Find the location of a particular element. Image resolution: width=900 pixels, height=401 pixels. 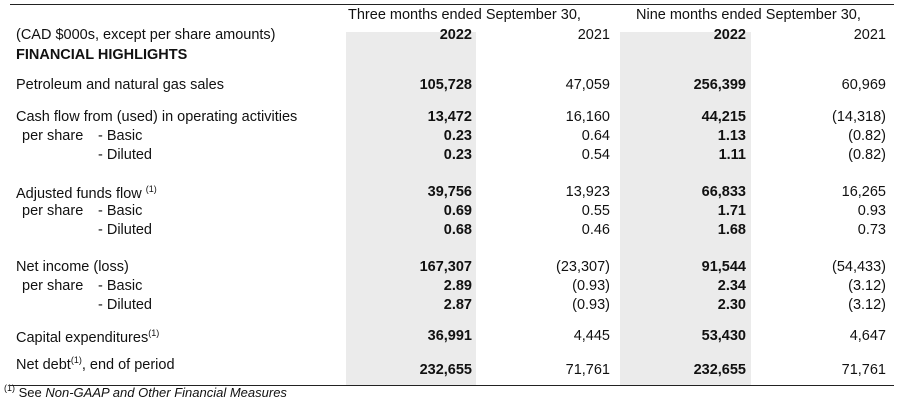

year-header-q-2022: 2022 is located at coordinates (455, 35).